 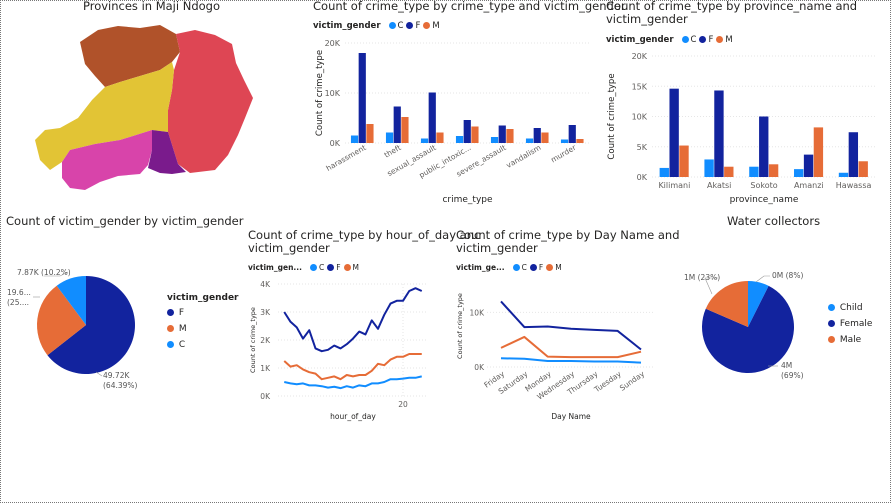 What do you see at coordinates (104, 116) in the screenshot?
I see `province-central` at bounding box center [104, 116].